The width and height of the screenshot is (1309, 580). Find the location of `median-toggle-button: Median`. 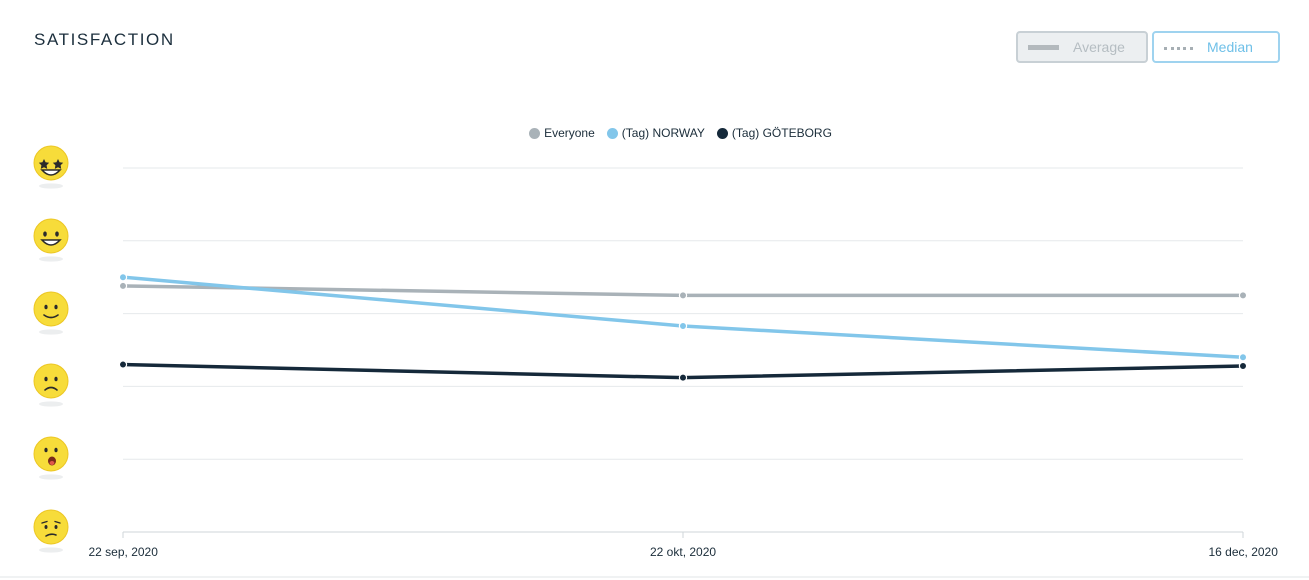

median-toggle-button: Median is located at coordinates (1216, 47).